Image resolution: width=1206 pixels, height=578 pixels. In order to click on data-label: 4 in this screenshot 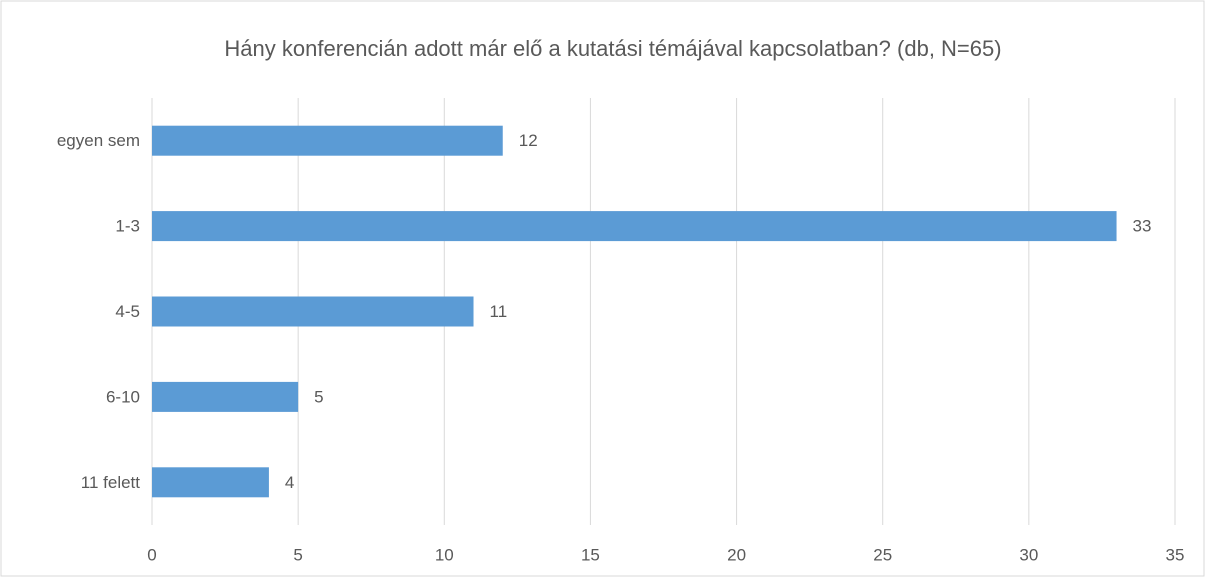, I will do `click(289, 482)`.